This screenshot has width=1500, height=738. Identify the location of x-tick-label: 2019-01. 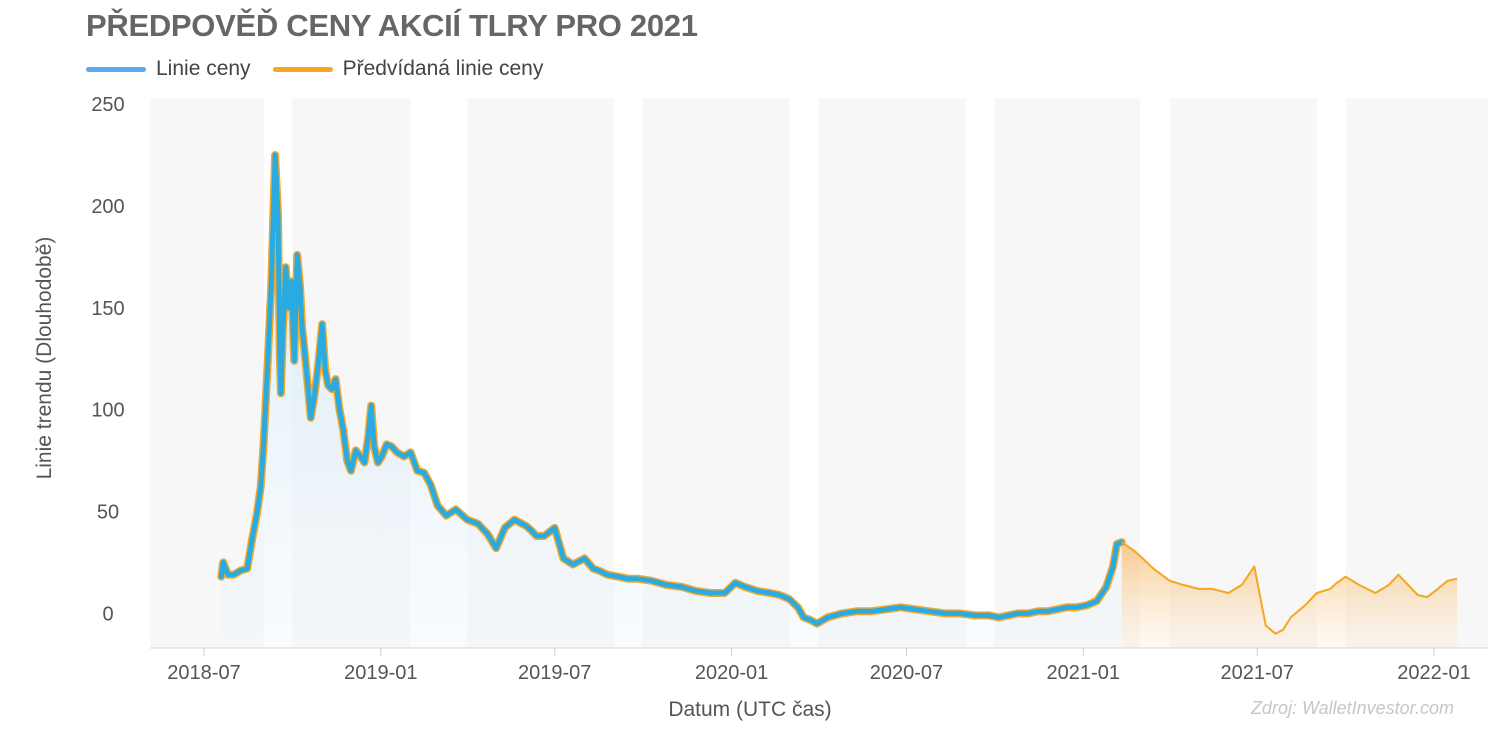
(380, 673).